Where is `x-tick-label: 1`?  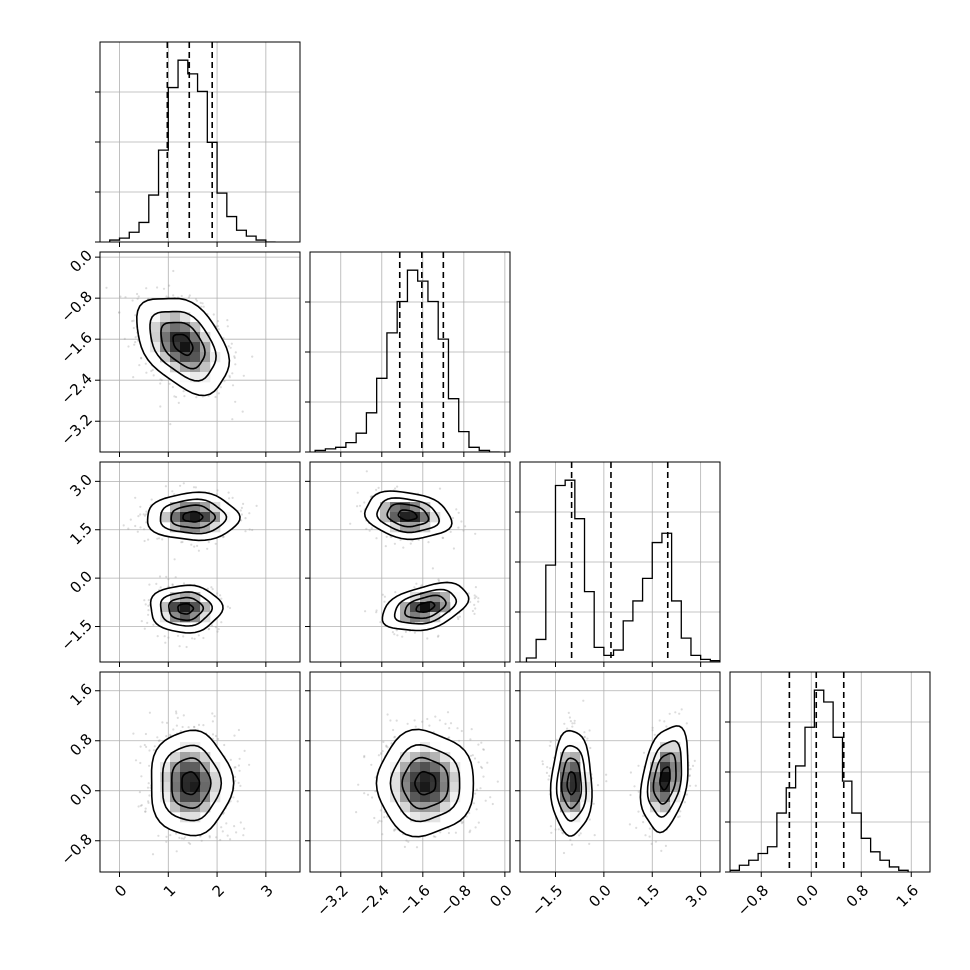 x-tick-label: 1 is located at coordinates (169, 890).